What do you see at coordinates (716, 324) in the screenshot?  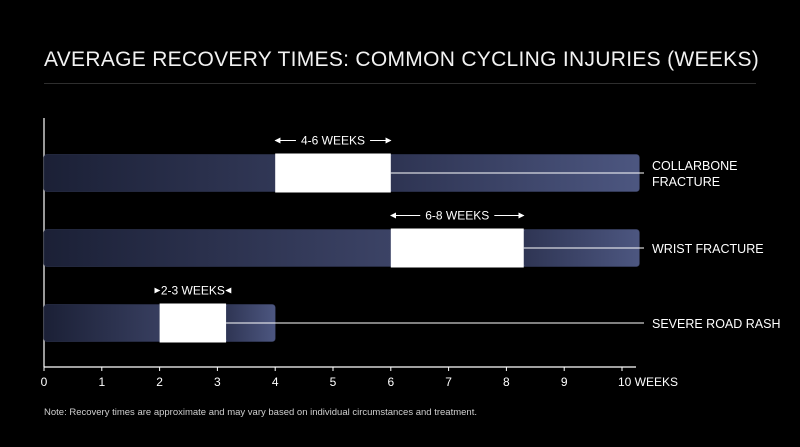 I see `category-label: SEVERE ROAD RASH` at bounding box center [716, 324].